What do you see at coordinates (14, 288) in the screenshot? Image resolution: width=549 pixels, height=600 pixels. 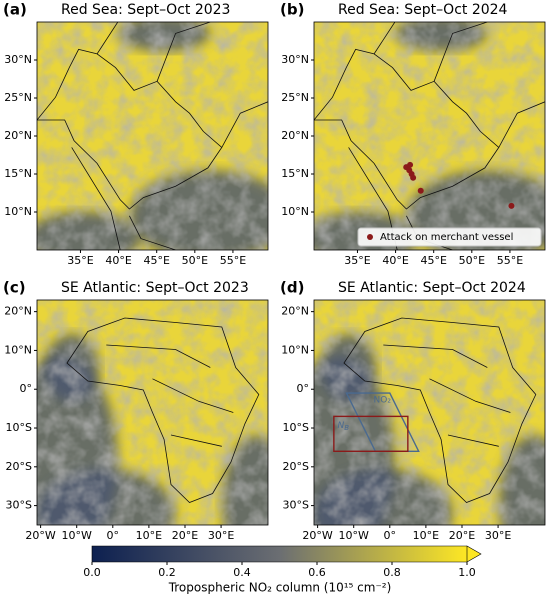 I see `panel-label: (c)` at bounding box center [14, 288].